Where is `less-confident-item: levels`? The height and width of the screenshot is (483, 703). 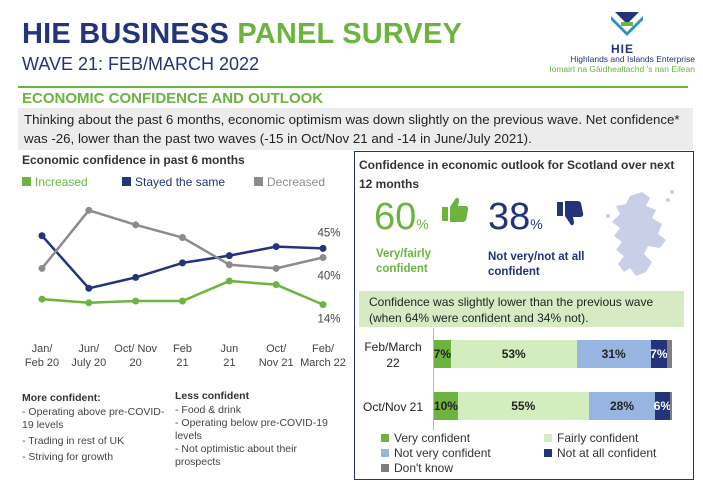 less-confident-item: levels is located at coordinates (188, 436).